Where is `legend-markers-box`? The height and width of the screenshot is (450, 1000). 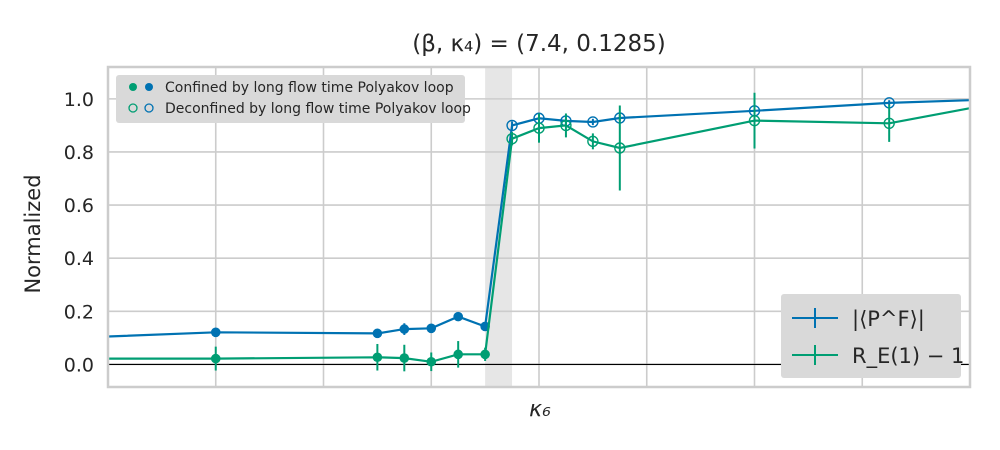
legend-markers-box is located at coordinates (290, 99).